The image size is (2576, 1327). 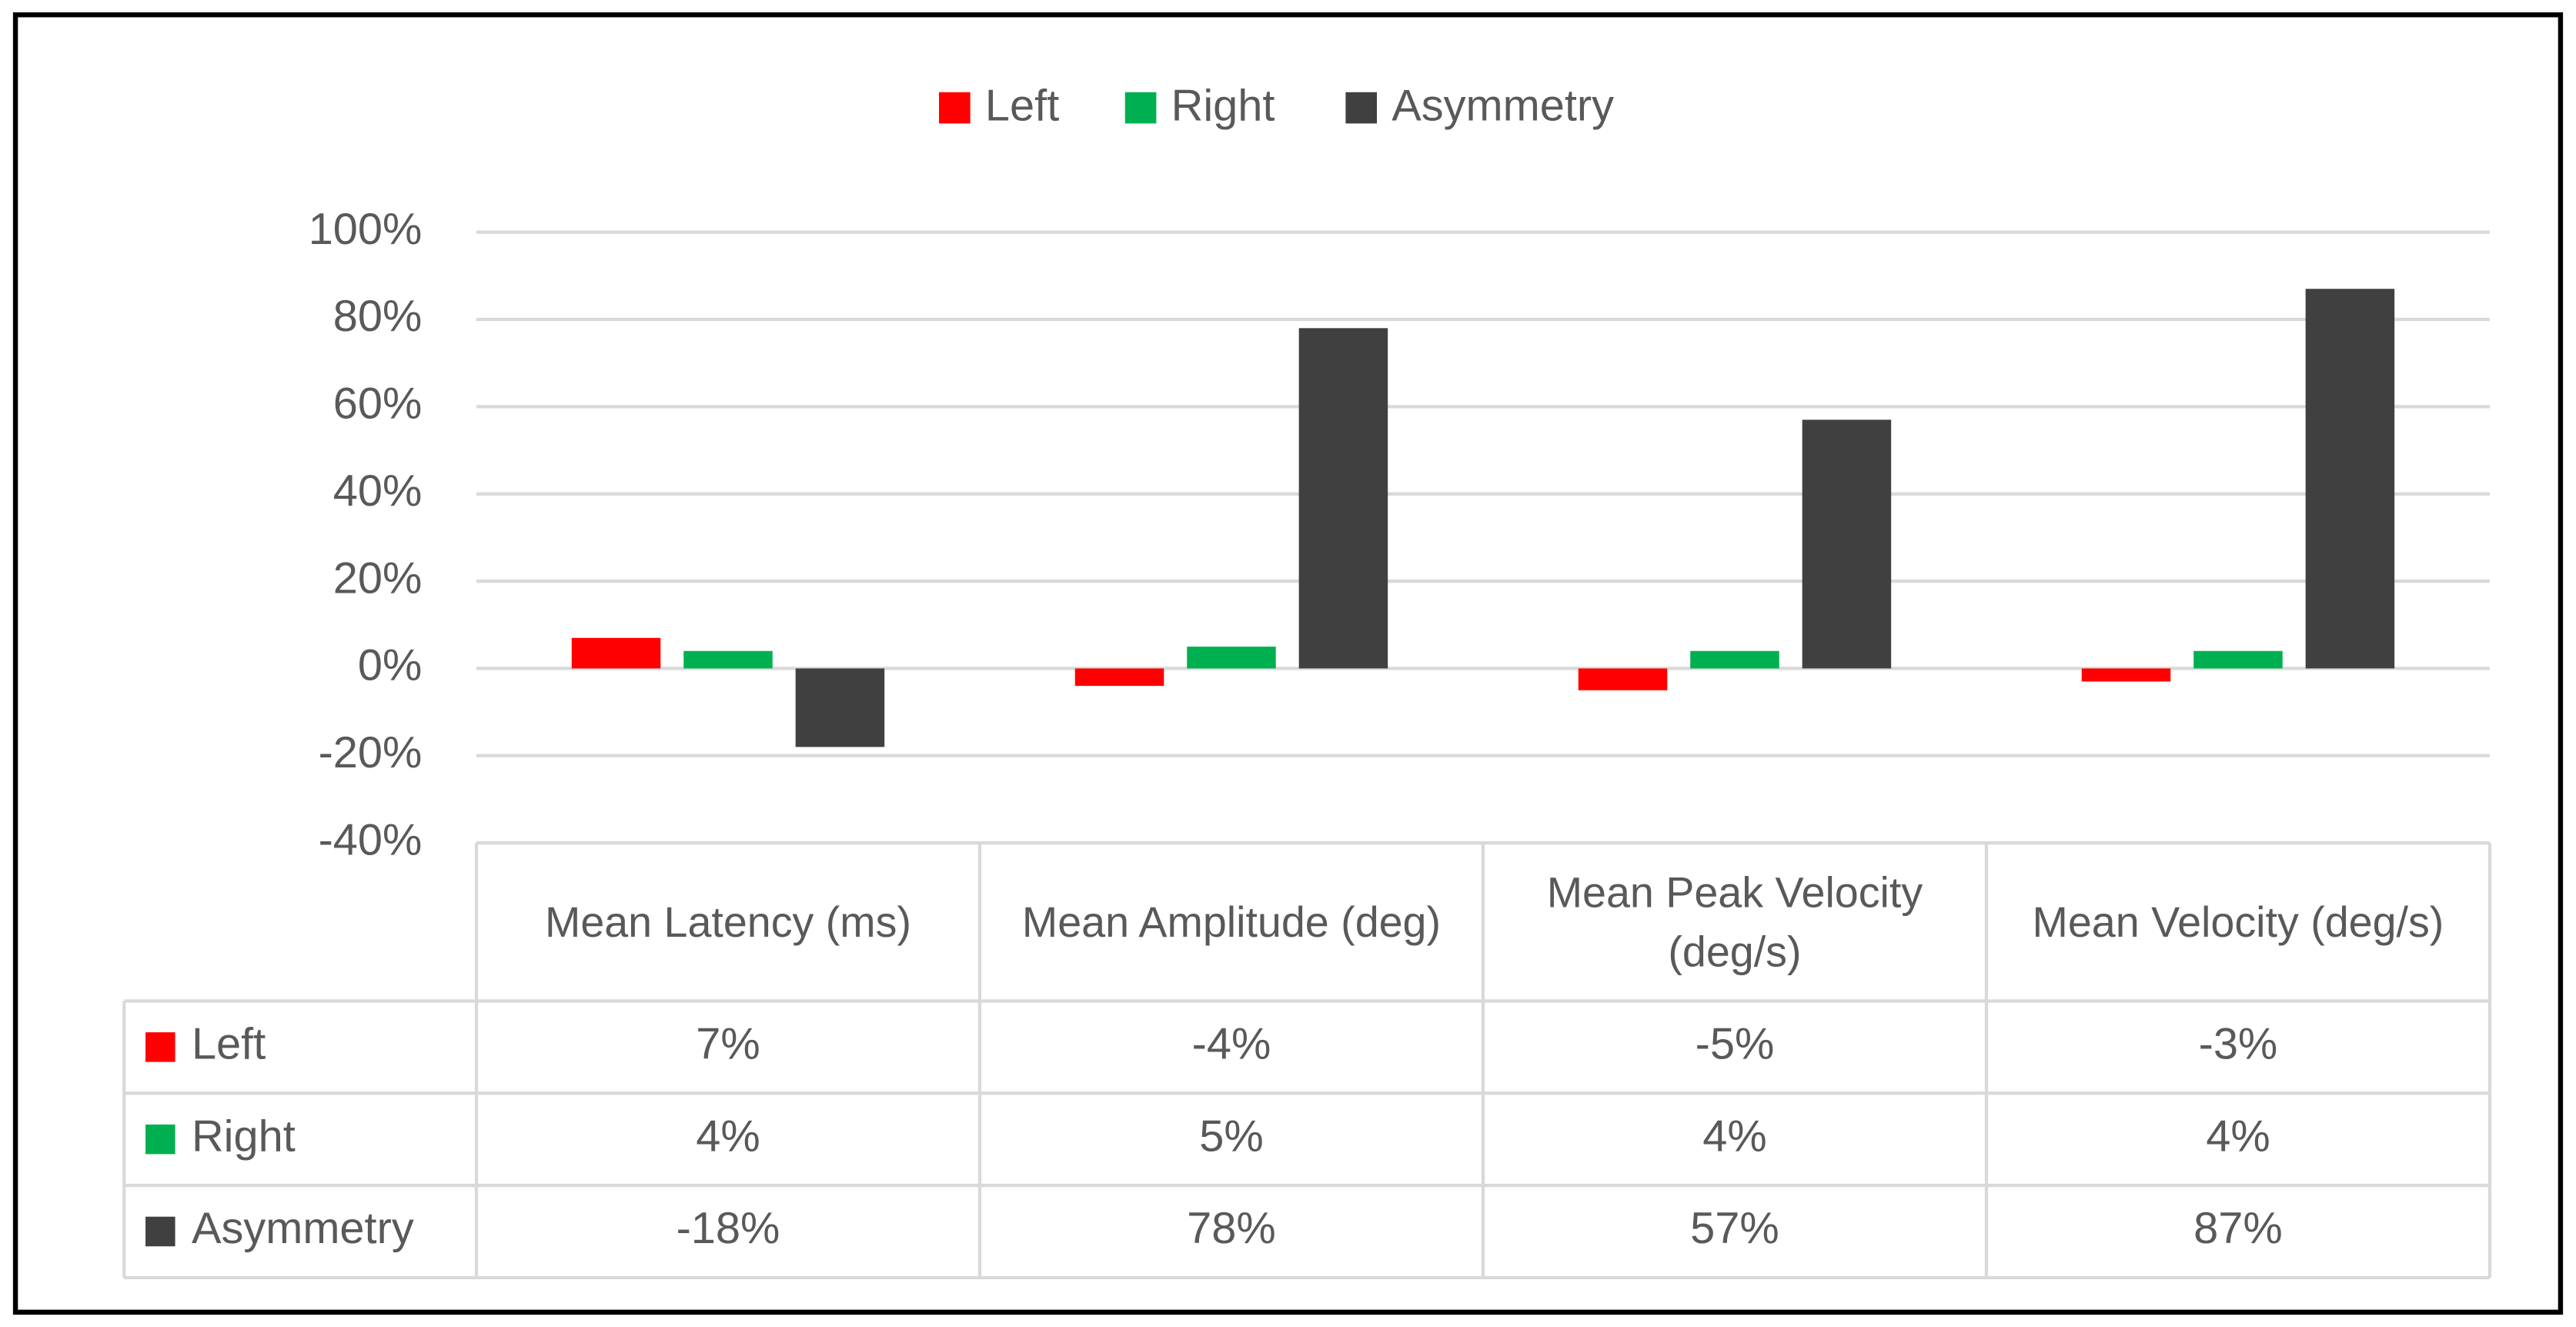 I want to click on table-value: 87%, so click(x=2238, y=1228).